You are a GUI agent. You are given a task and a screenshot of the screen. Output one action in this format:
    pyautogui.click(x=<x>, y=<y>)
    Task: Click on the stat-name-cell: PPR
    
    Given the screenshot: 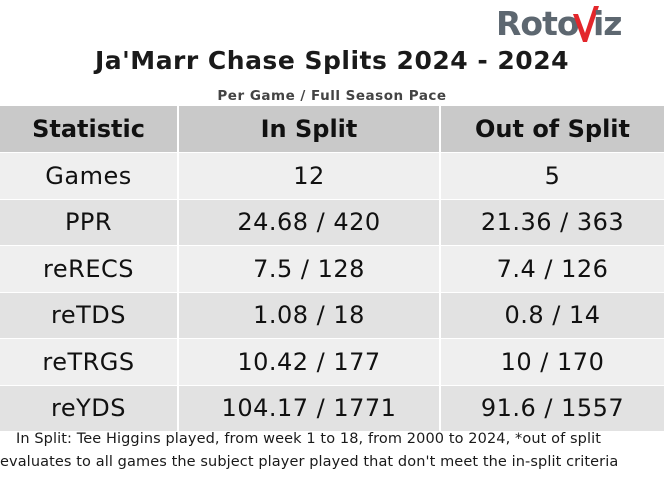 What is the action you would take?
    pyautogui.click(x=89, y=222)
    